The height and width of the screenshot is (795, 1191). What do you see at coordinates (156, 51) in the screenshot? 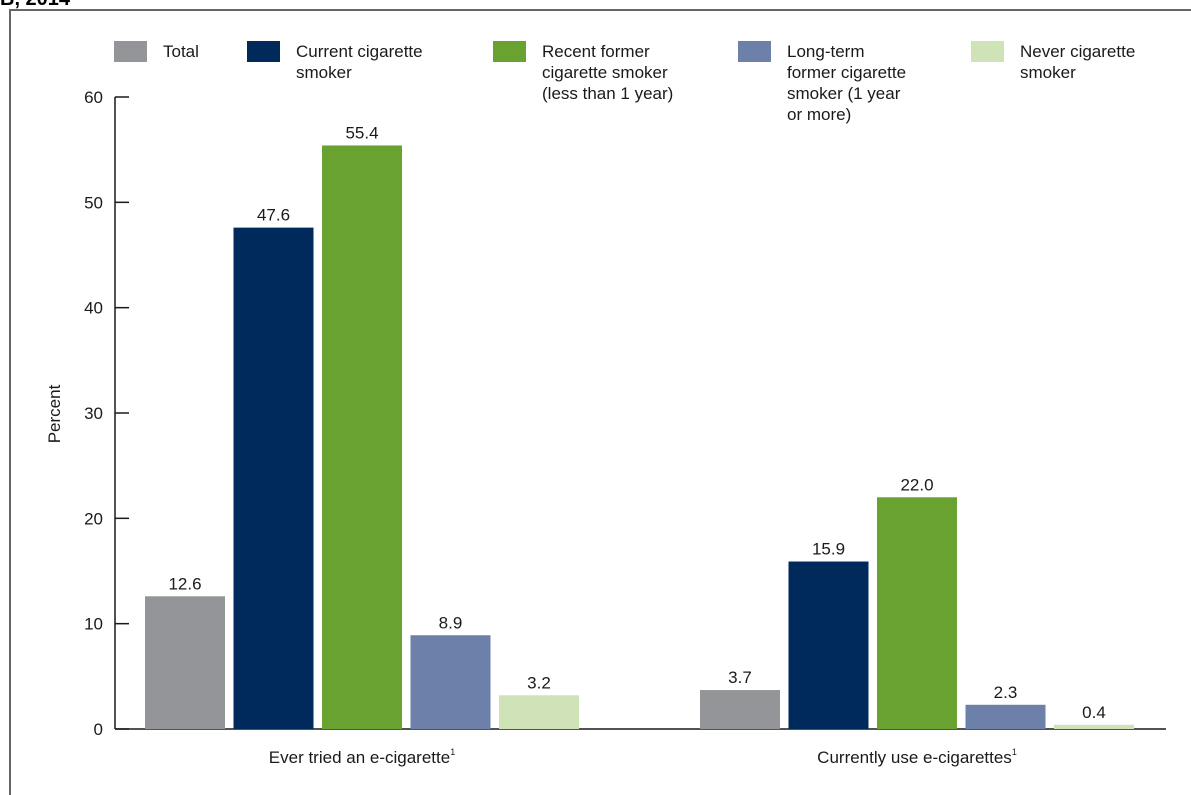
I see `legend-item-total: Total` at bounding box center [156, 51].